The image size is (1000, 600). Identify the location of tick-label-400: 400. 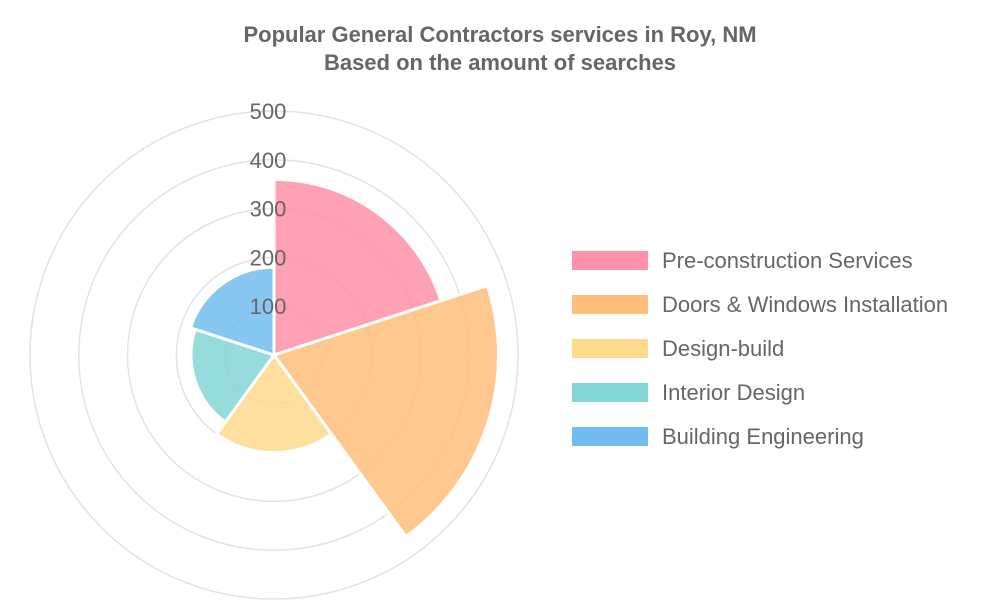
(268, 160).